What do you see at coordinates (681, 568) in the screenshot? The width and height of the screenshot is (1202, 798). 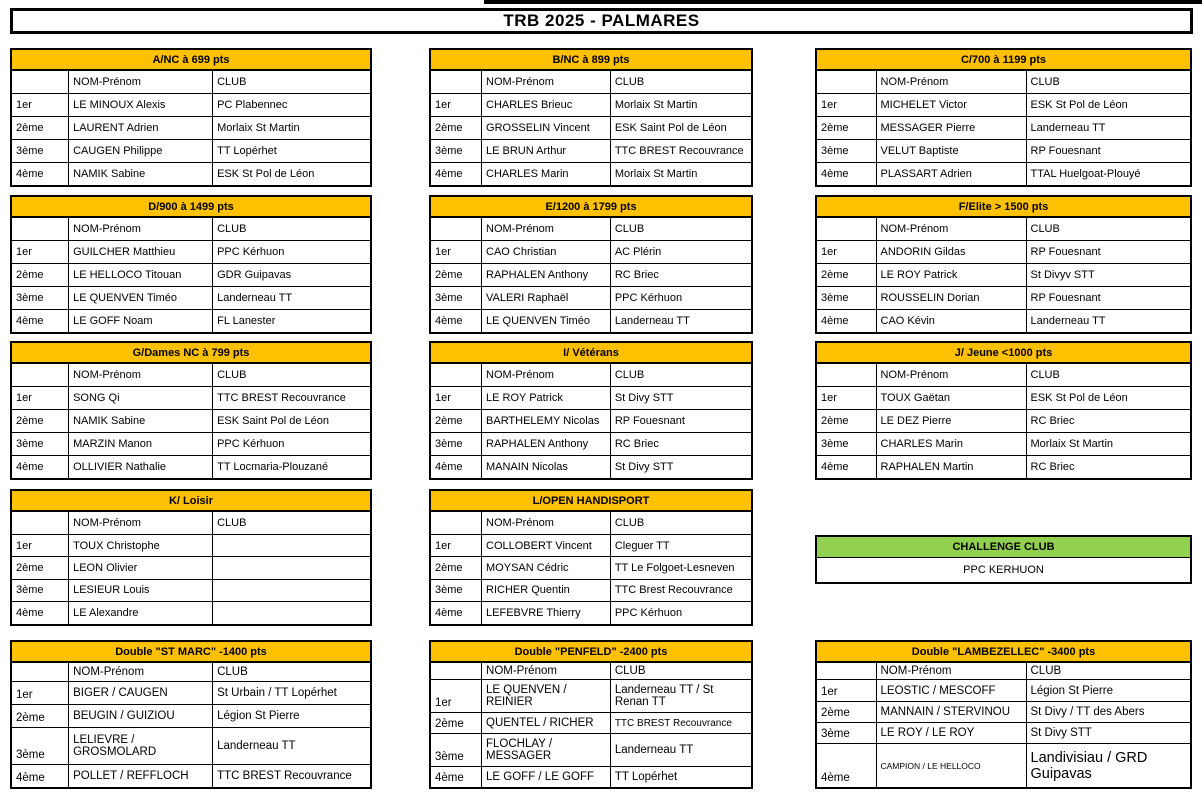 I see `club-cell: TT Le Folgoet-Lesneven` at bounding box center [681, 568].